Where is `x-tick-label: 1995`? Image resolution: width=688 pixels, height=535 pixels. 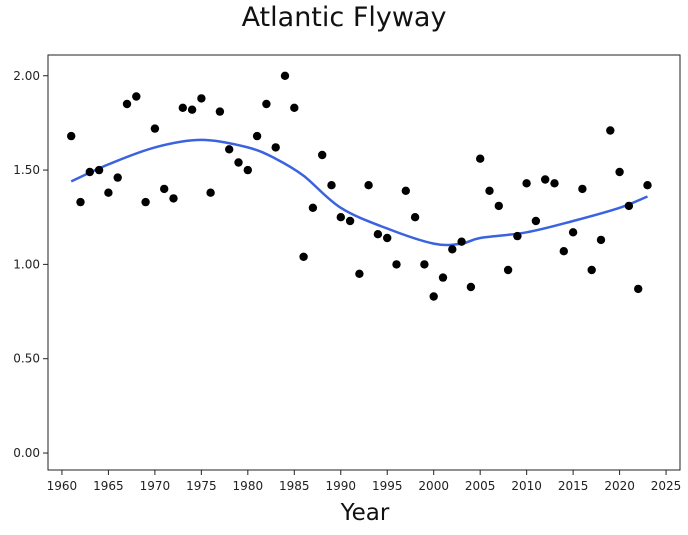
x-tick-label: 1995 is located at coordinates (387, 486).